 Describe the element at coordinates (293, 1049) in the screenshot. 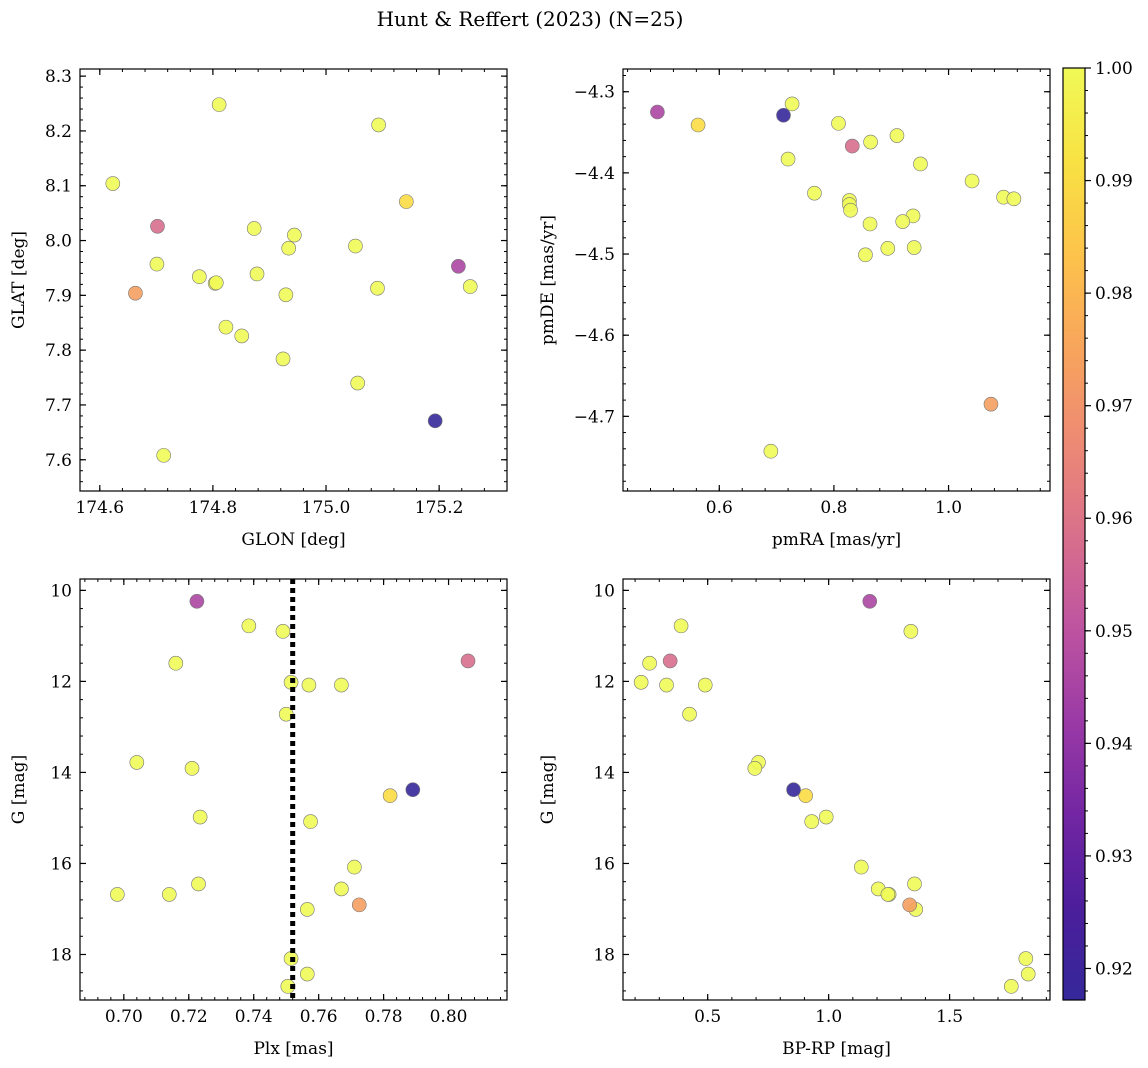

I see `x-axis-label: Plx [mas]` at that location.